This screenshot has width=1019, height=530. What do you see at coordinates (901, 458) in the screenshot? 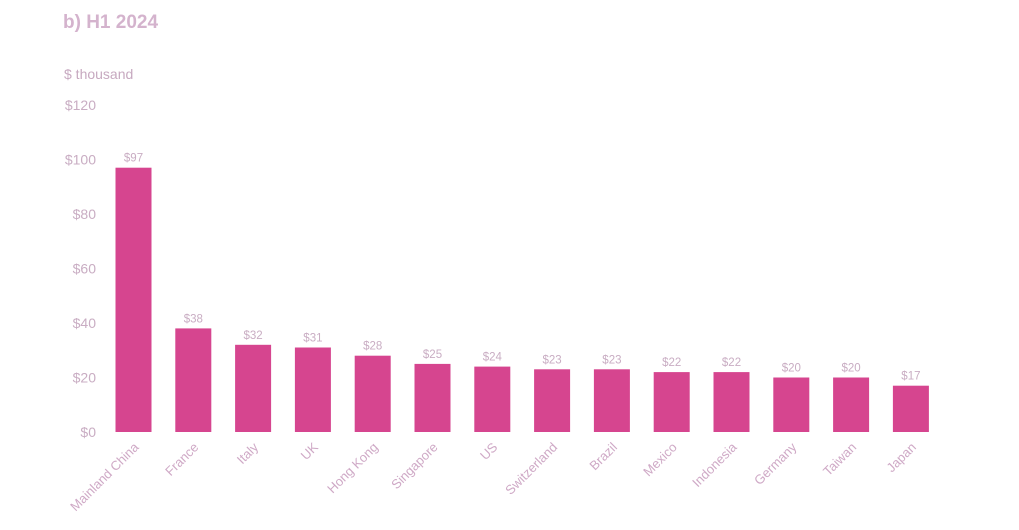
I see `x-category-label: Japan` at bounding box center [901, 458].